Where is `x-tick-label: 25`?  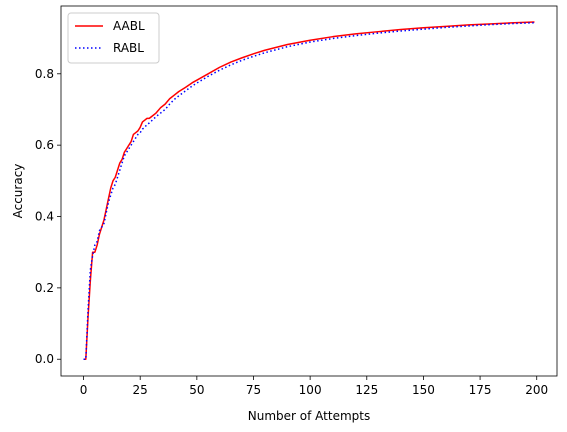
x-tick-label: 25 is located at coordinates (140, 390).